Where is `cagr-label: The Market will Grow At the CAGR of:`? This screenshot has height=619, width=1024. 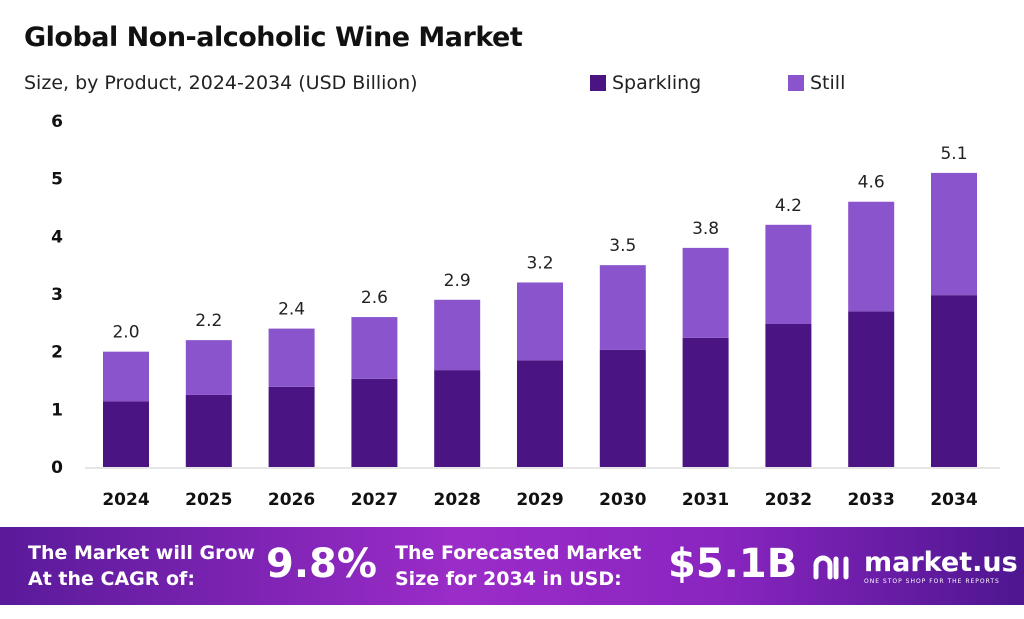
cagr-label: The Market will Grow At the CAGR of: is located at coordinates (141, 566).